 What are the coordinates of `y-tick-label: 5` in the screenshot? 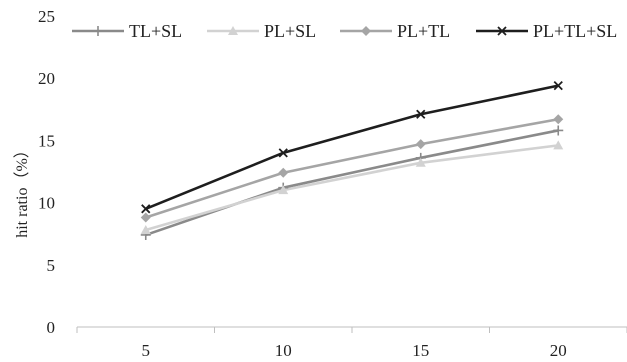 It's located at (51, 265).